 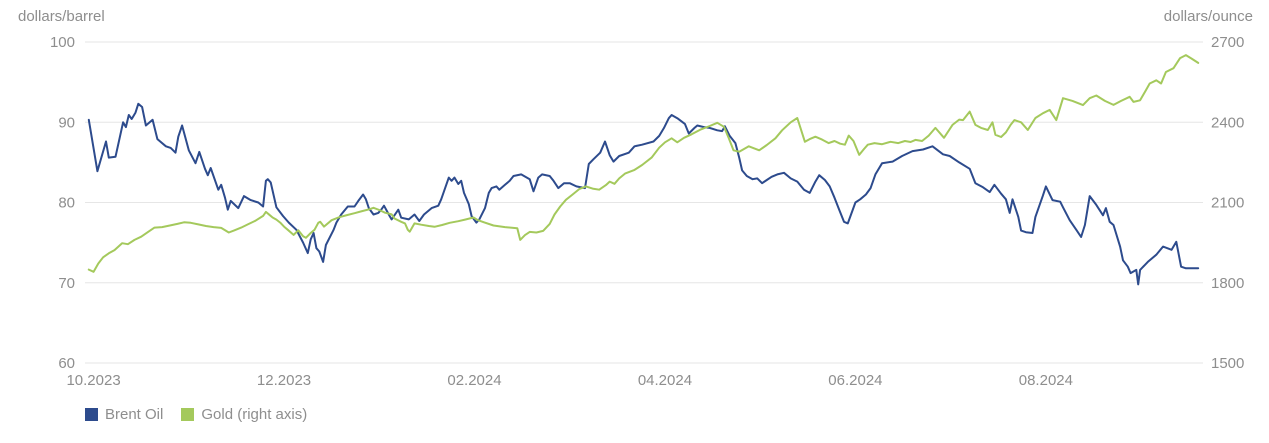 I want to click on left-axis-title: dollars/barrel, so click(x=61, y=16).